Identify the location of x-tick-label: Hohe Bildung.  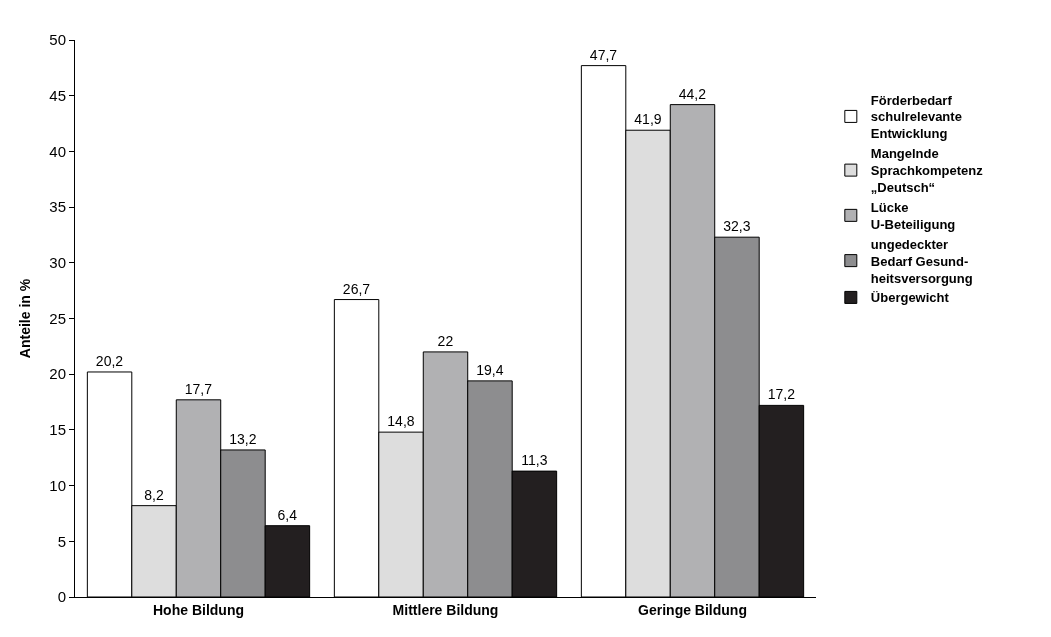
(198, 609).